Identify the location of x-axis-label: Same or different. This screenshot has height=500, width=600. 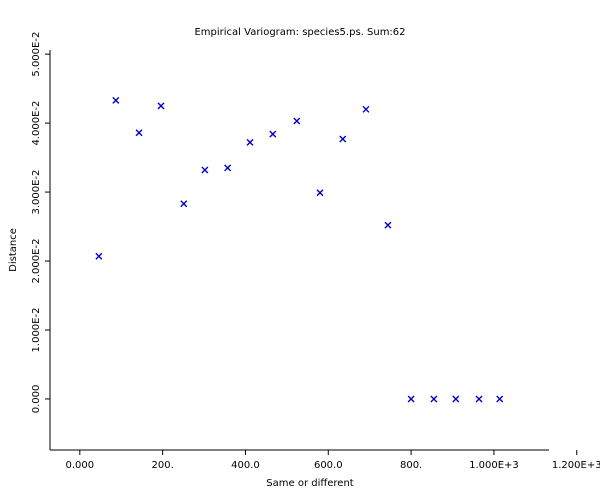
(310, 483).